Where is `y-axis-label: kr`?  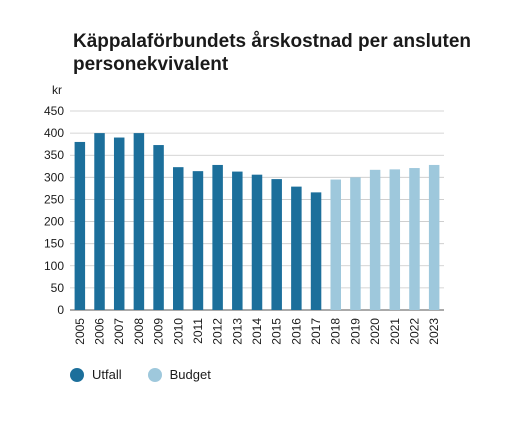
y-axis-label: kr is located at coordinates (57, 90).